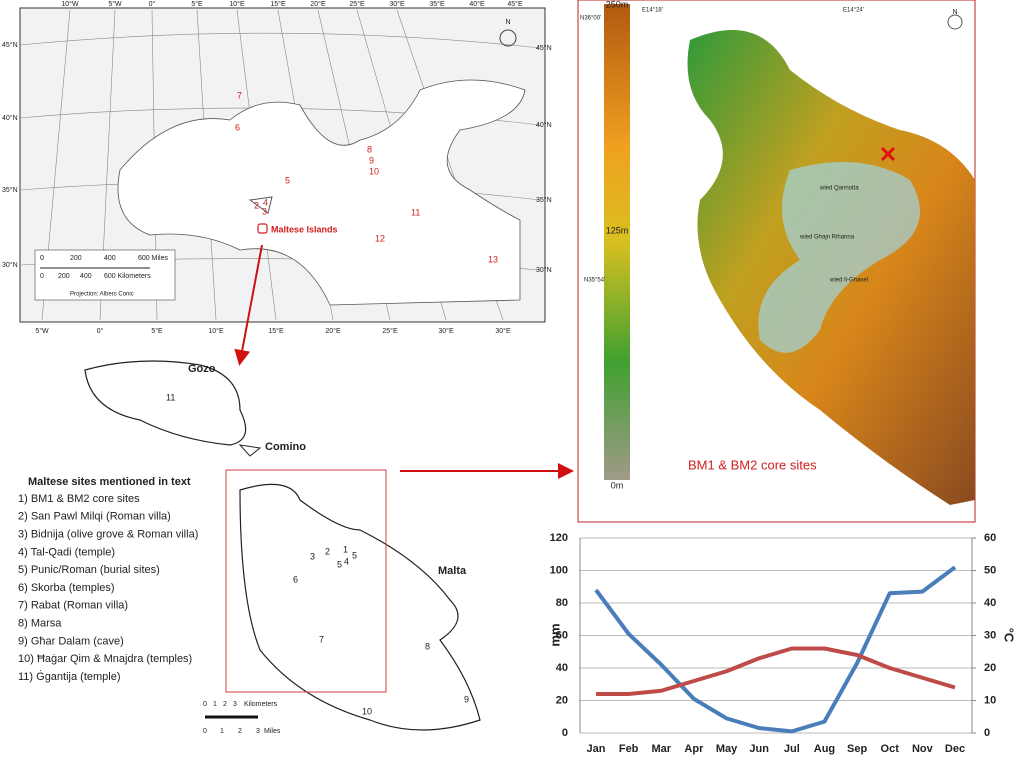 Image resolution: width=1024 pixels, height=764 pixels. Describe the element at coordinates (250, 450) in the screenshot. I see `comino-outline` at that location.